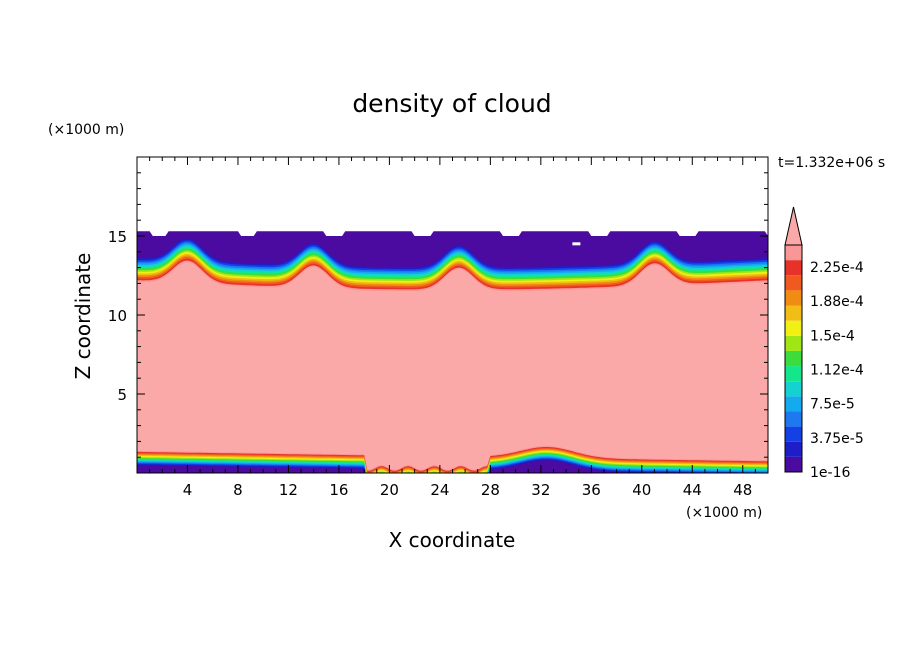 This screenshot has height=654, width=904. What do you see at coordinates (837, 439) in the screenshot?
I see `colorbar-label: 3.75e-5` at bounding box center [837, 439].